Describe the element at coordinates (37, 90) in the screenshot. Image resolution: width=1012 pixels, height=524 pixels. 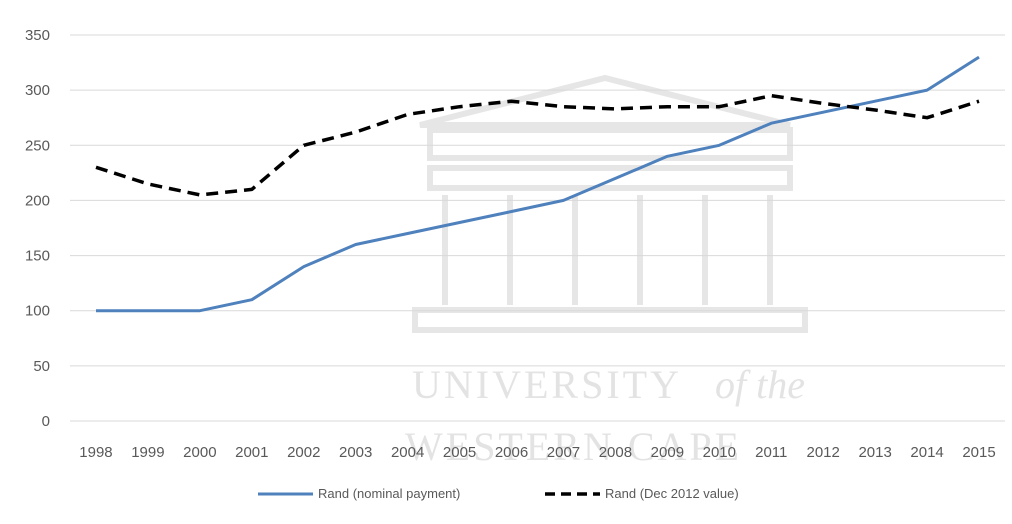
I see `y-tick-label: 300` at that location.